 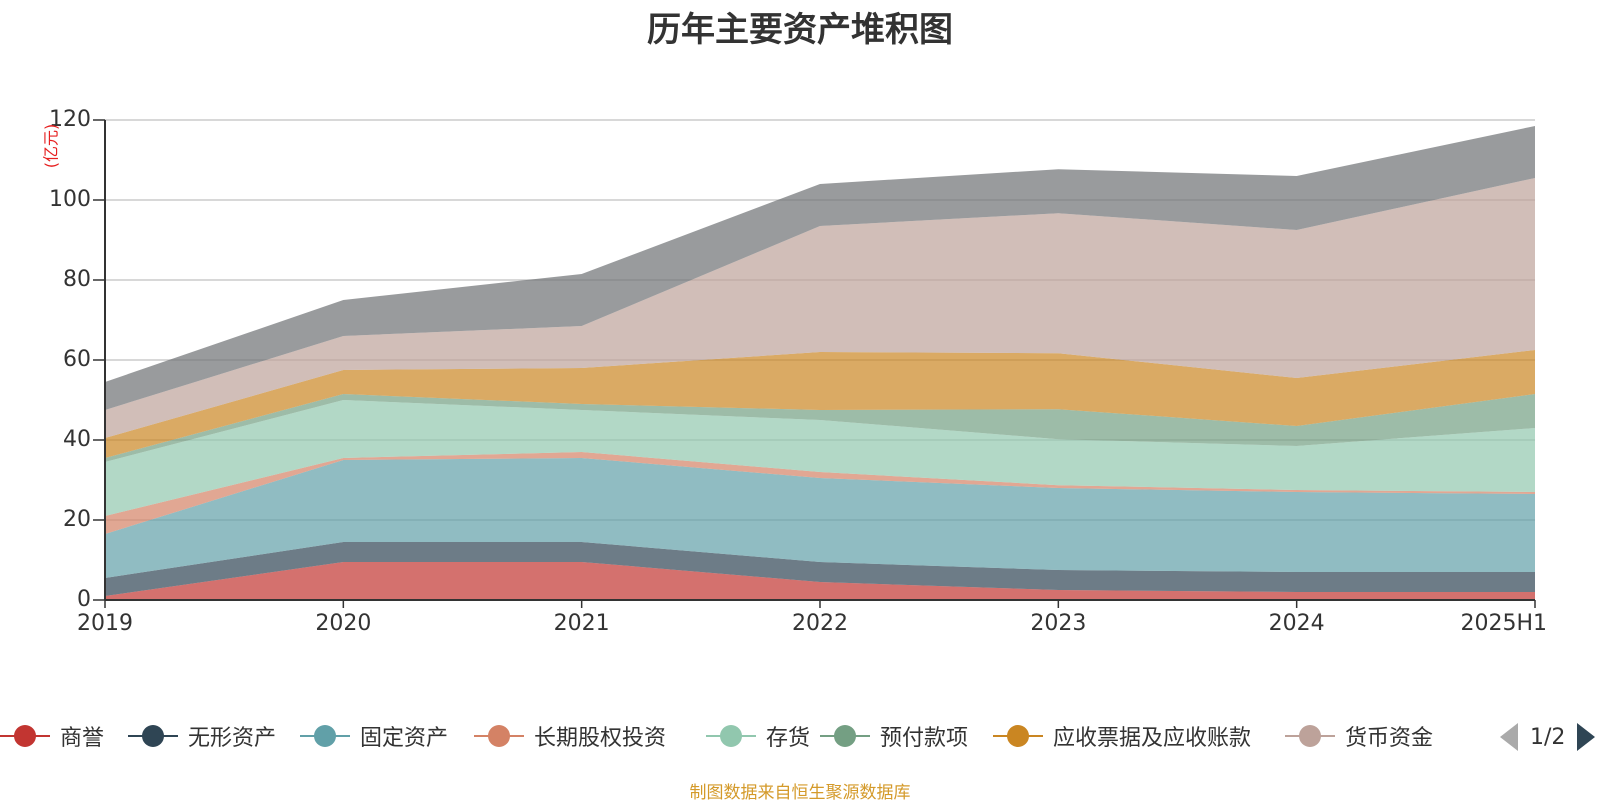 I want to click on legend-item: 存货, so click(x=758, y=736).